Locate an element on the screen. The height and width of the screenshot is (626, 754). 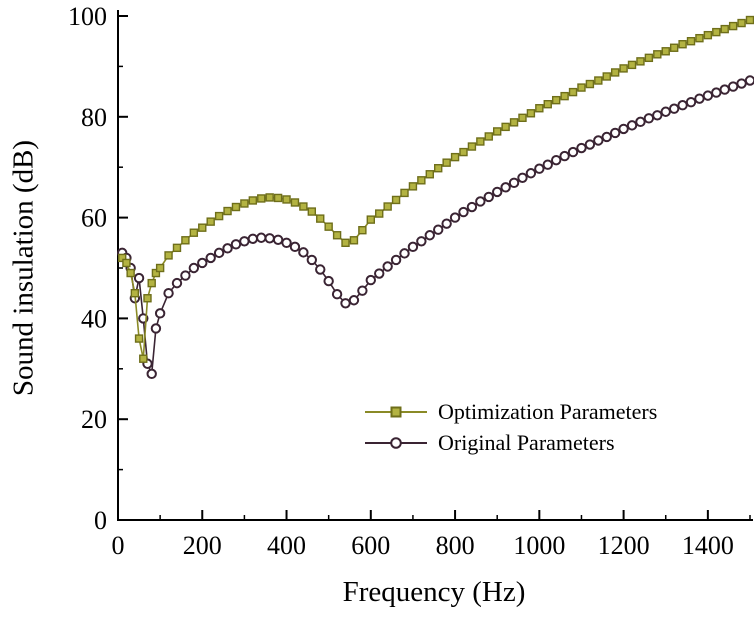
x-tick-label: 200 is located at coordinates (202, 545).